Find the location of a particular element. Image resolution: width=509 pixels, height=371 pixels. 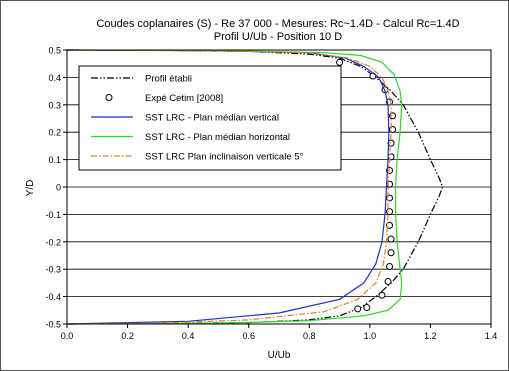

legend-label: SST LRC - Plan médian vertical is located at coordinates (212, 118).